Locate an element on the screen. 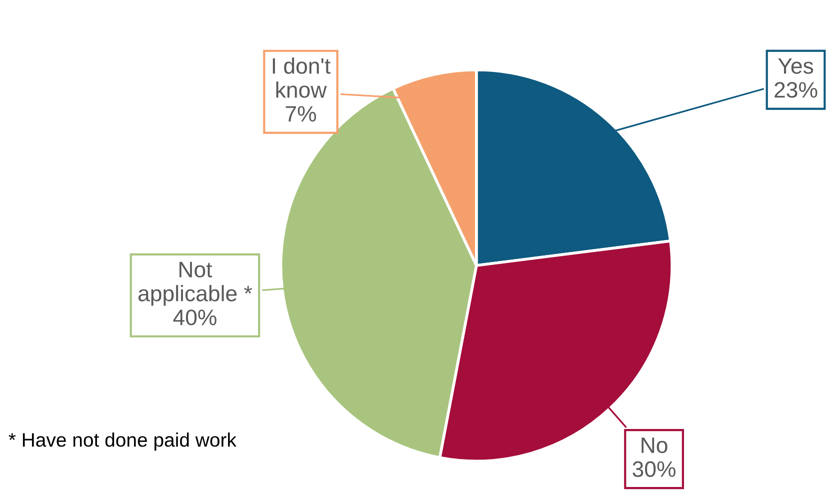 The image size is (838, 499). data-label: 7% is located at coordinates (301, 114).